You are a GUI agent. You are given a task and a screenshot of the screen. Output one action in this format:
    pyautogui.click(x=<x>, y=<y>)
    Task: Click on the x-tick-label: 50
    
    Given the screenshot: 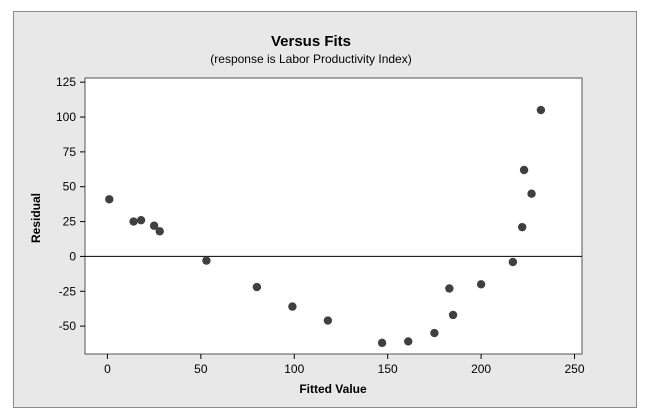 What is the action you would take?
    pyautogui.click(x=201, y=369)
    